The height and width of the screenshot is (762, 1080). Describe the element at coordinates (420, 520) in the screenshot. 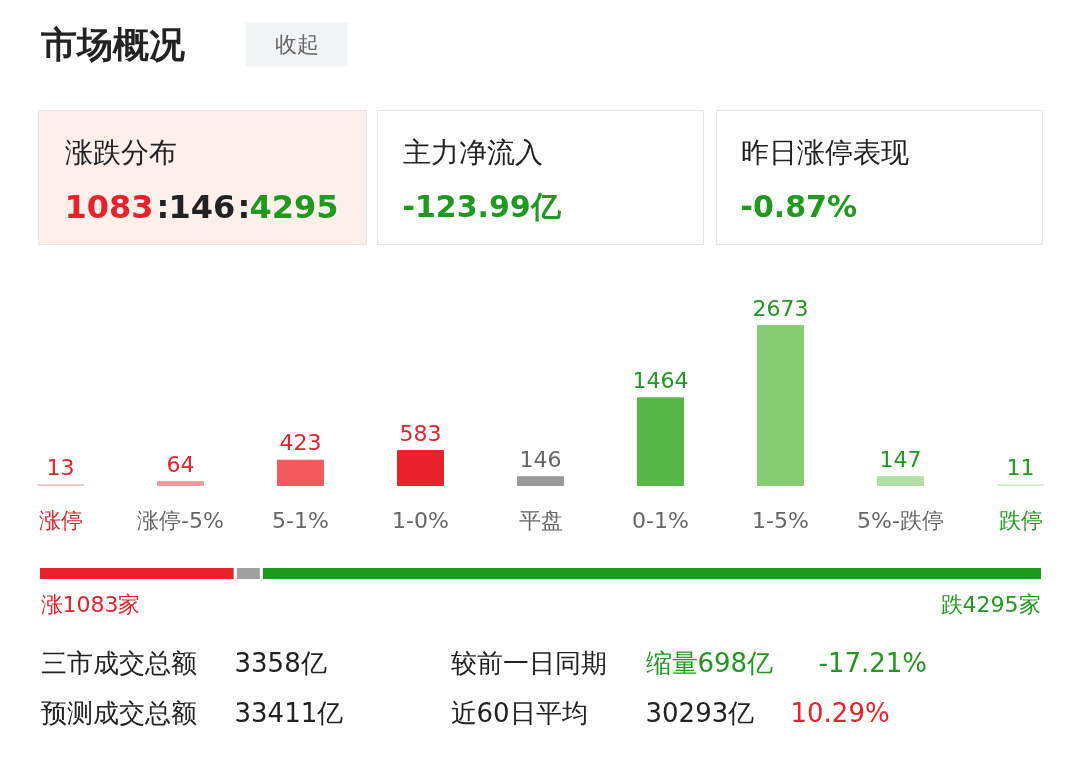

I see `x-tick-label: 1-0%` at that location.